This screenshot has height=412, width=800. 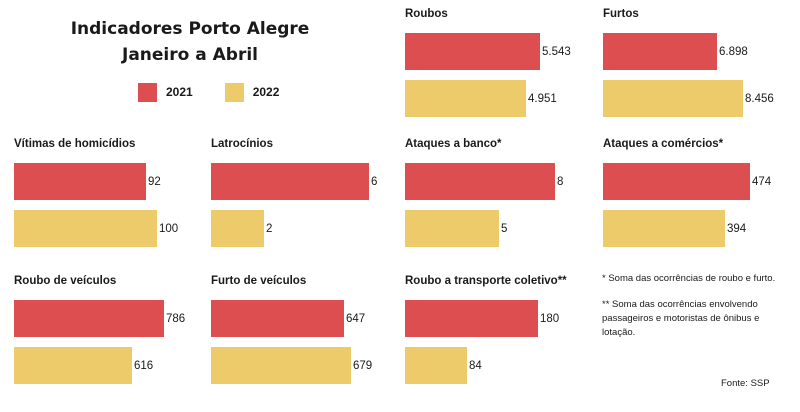 I want to click on legend-label-2021: 2021, so click(x=179, y=92).